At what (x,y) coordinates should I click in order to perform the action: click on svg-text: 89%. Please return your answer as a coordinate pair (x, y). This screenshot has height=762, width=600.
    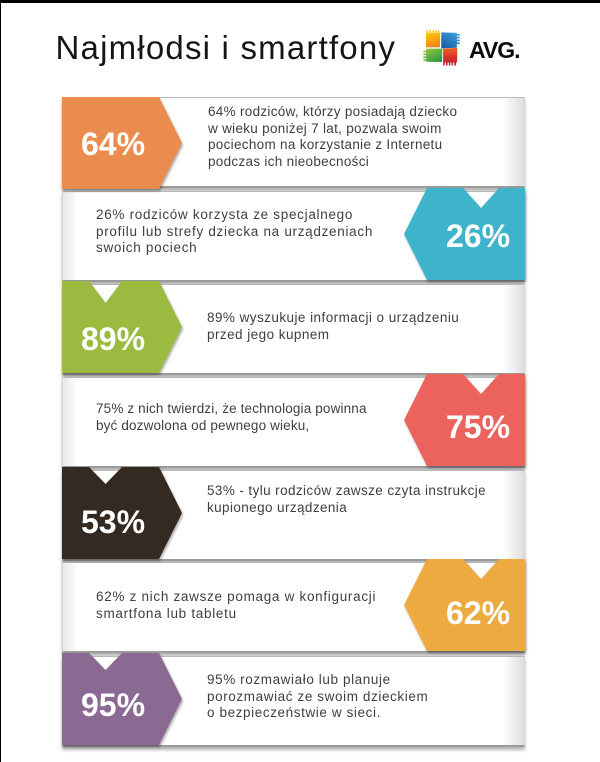
    Looking at the image, I should click on (113, 339).